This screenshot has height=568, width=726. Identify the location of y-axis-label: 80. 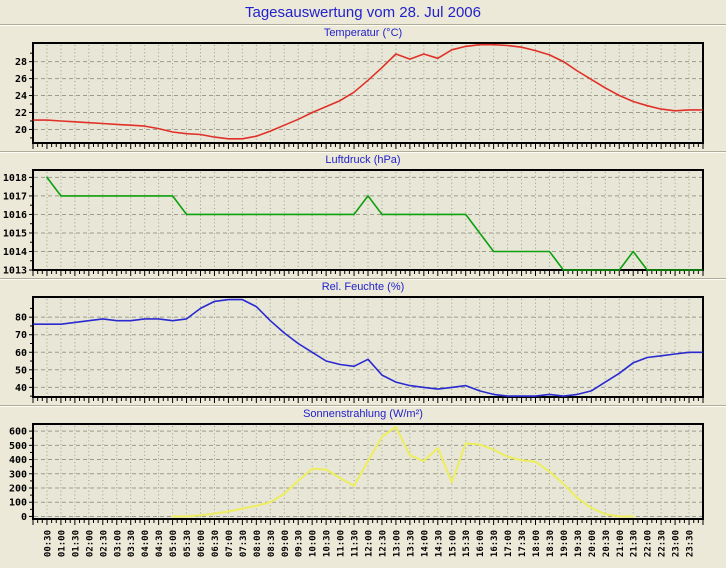
(21, 318).